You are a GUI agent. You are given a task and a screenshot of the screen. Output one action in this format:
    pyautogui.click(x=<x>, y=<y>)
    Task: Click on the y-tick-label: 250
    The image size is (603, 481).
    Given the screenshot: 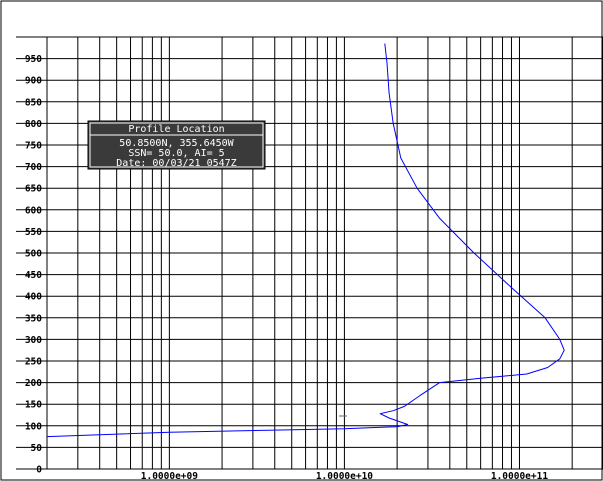 What is the action you would take?
    pyautogui.click(x=33, y=362)
    